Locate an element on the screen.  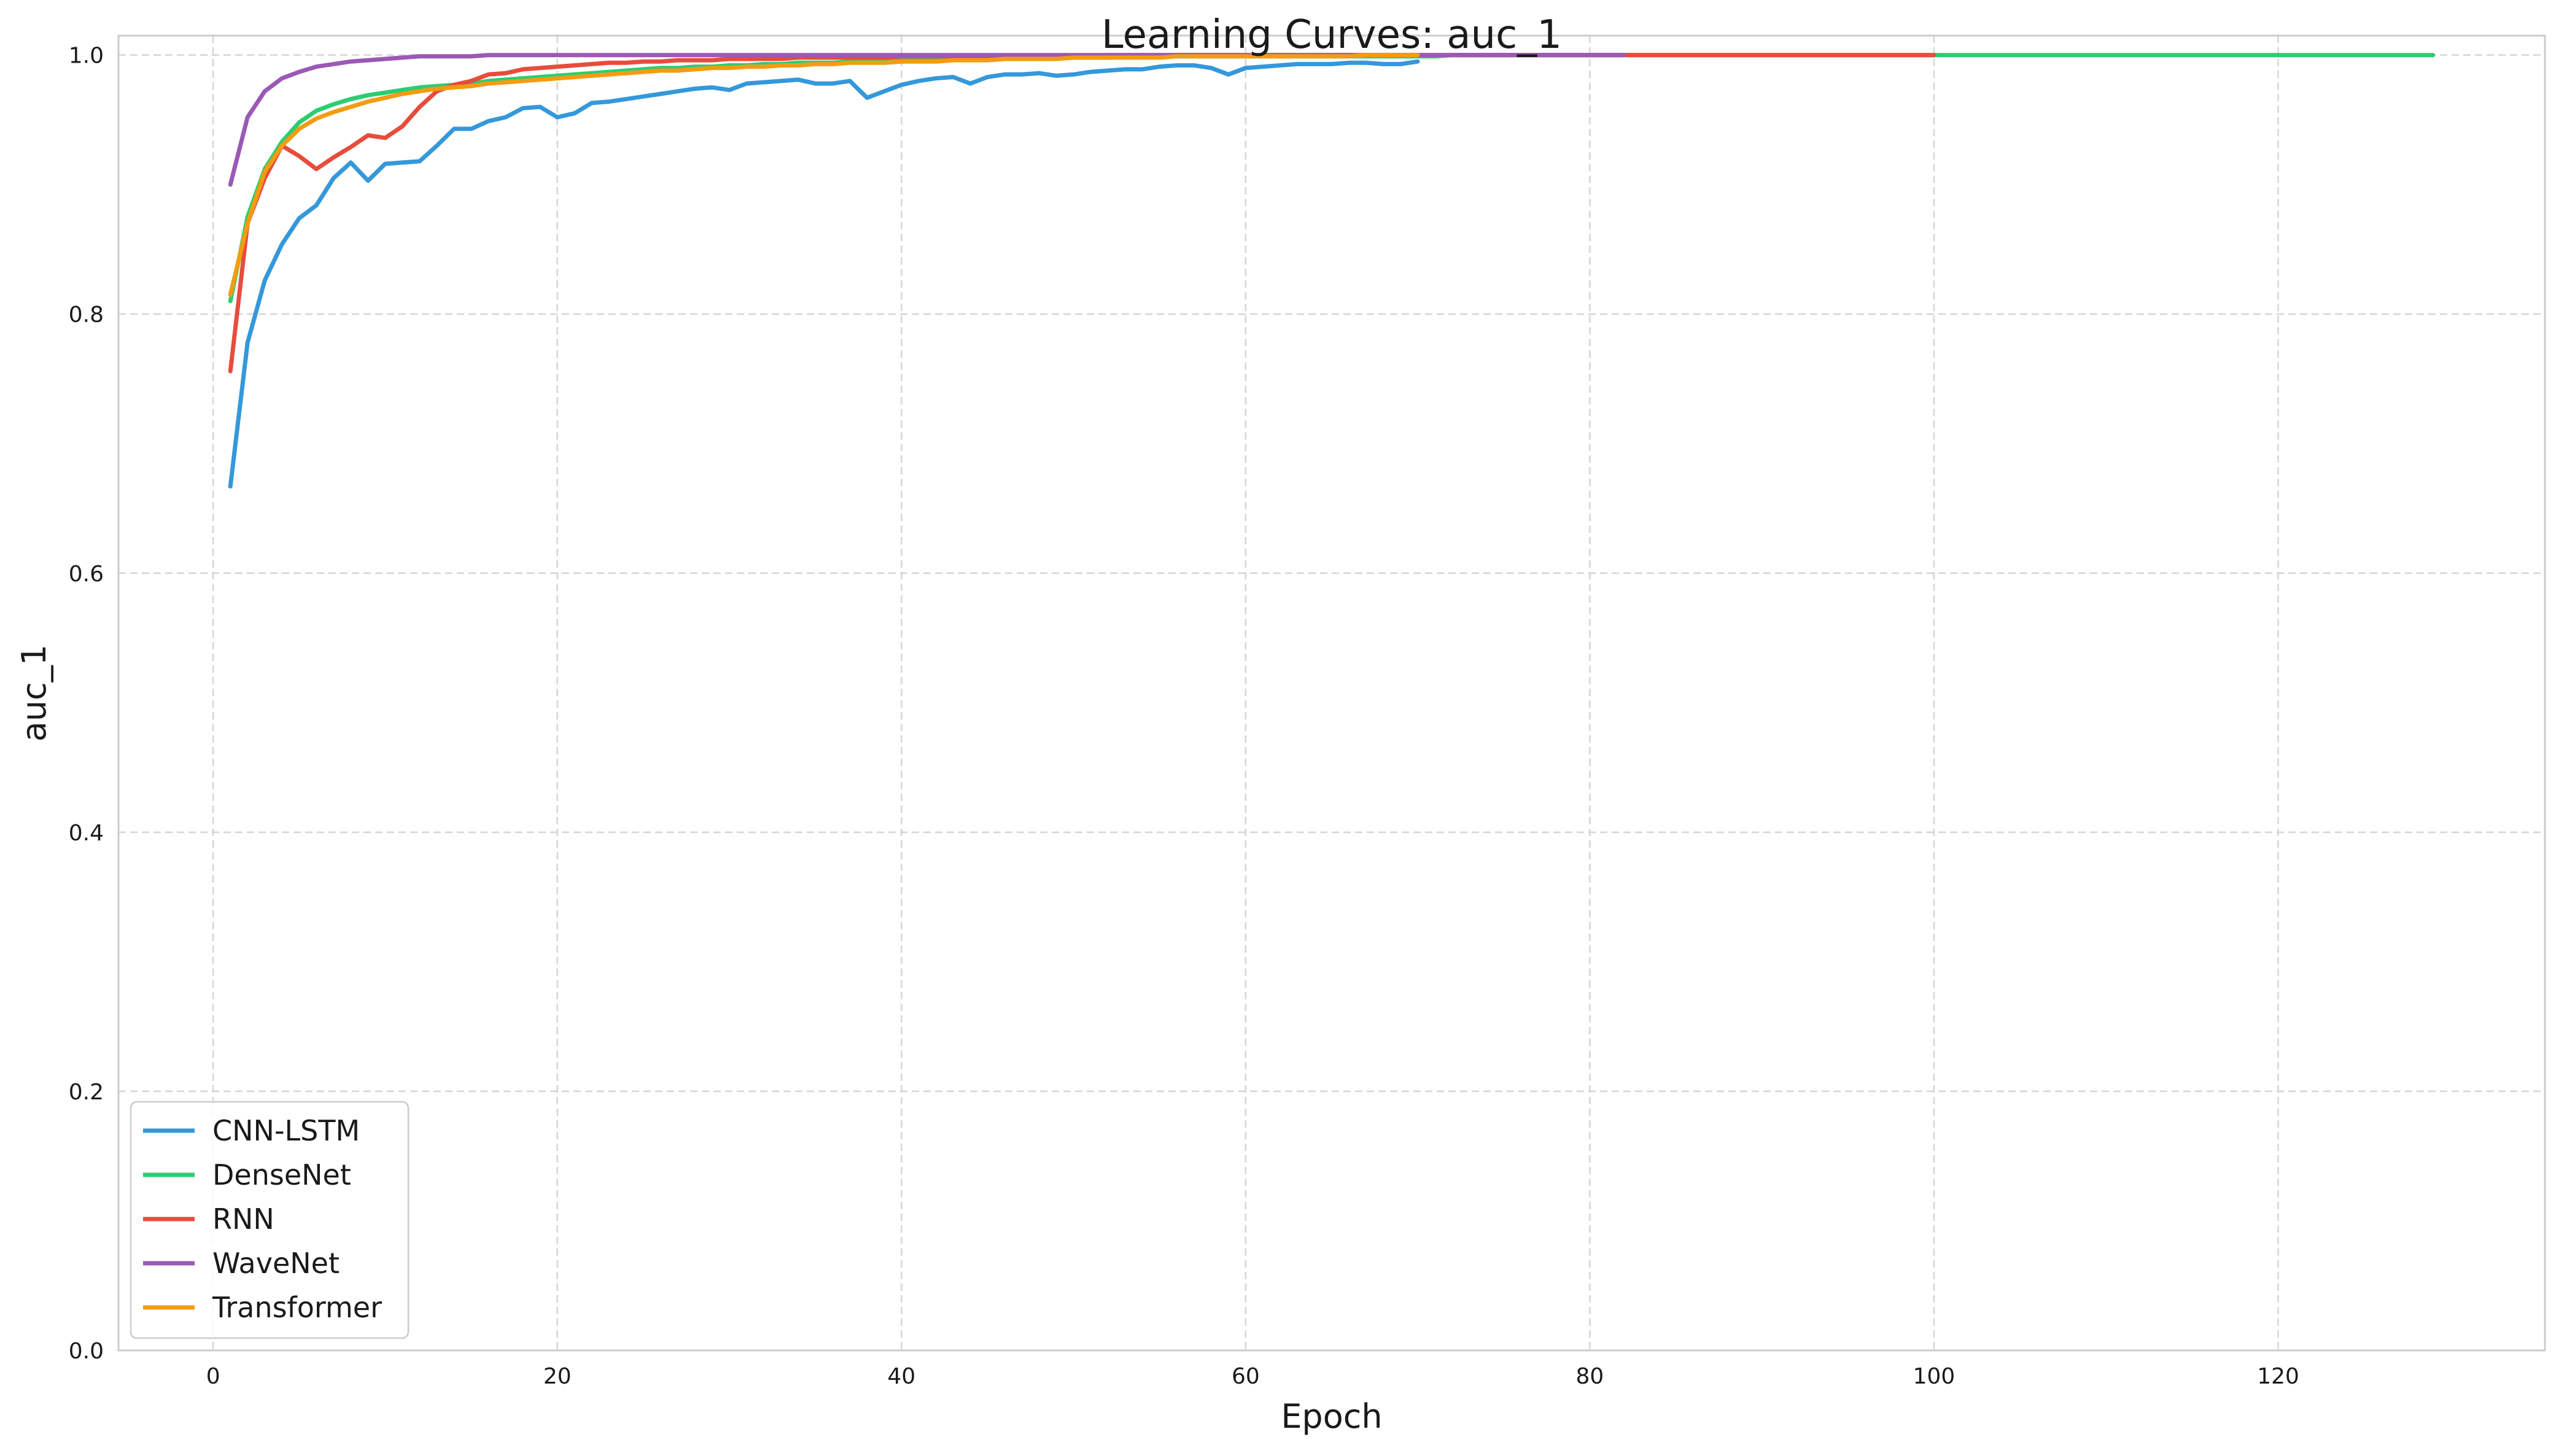
x-tick-label: 40 is located at coordinates (901, 1376).